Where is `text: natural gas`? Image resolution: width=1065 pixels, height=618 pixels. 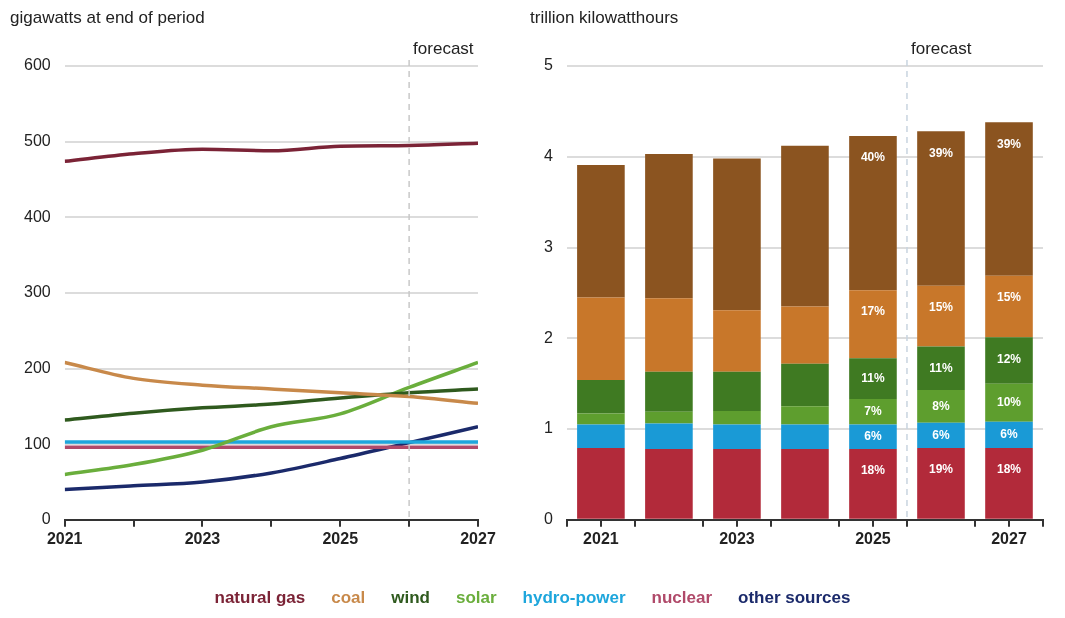 text: natural gas is located at coordinates (260, 598).